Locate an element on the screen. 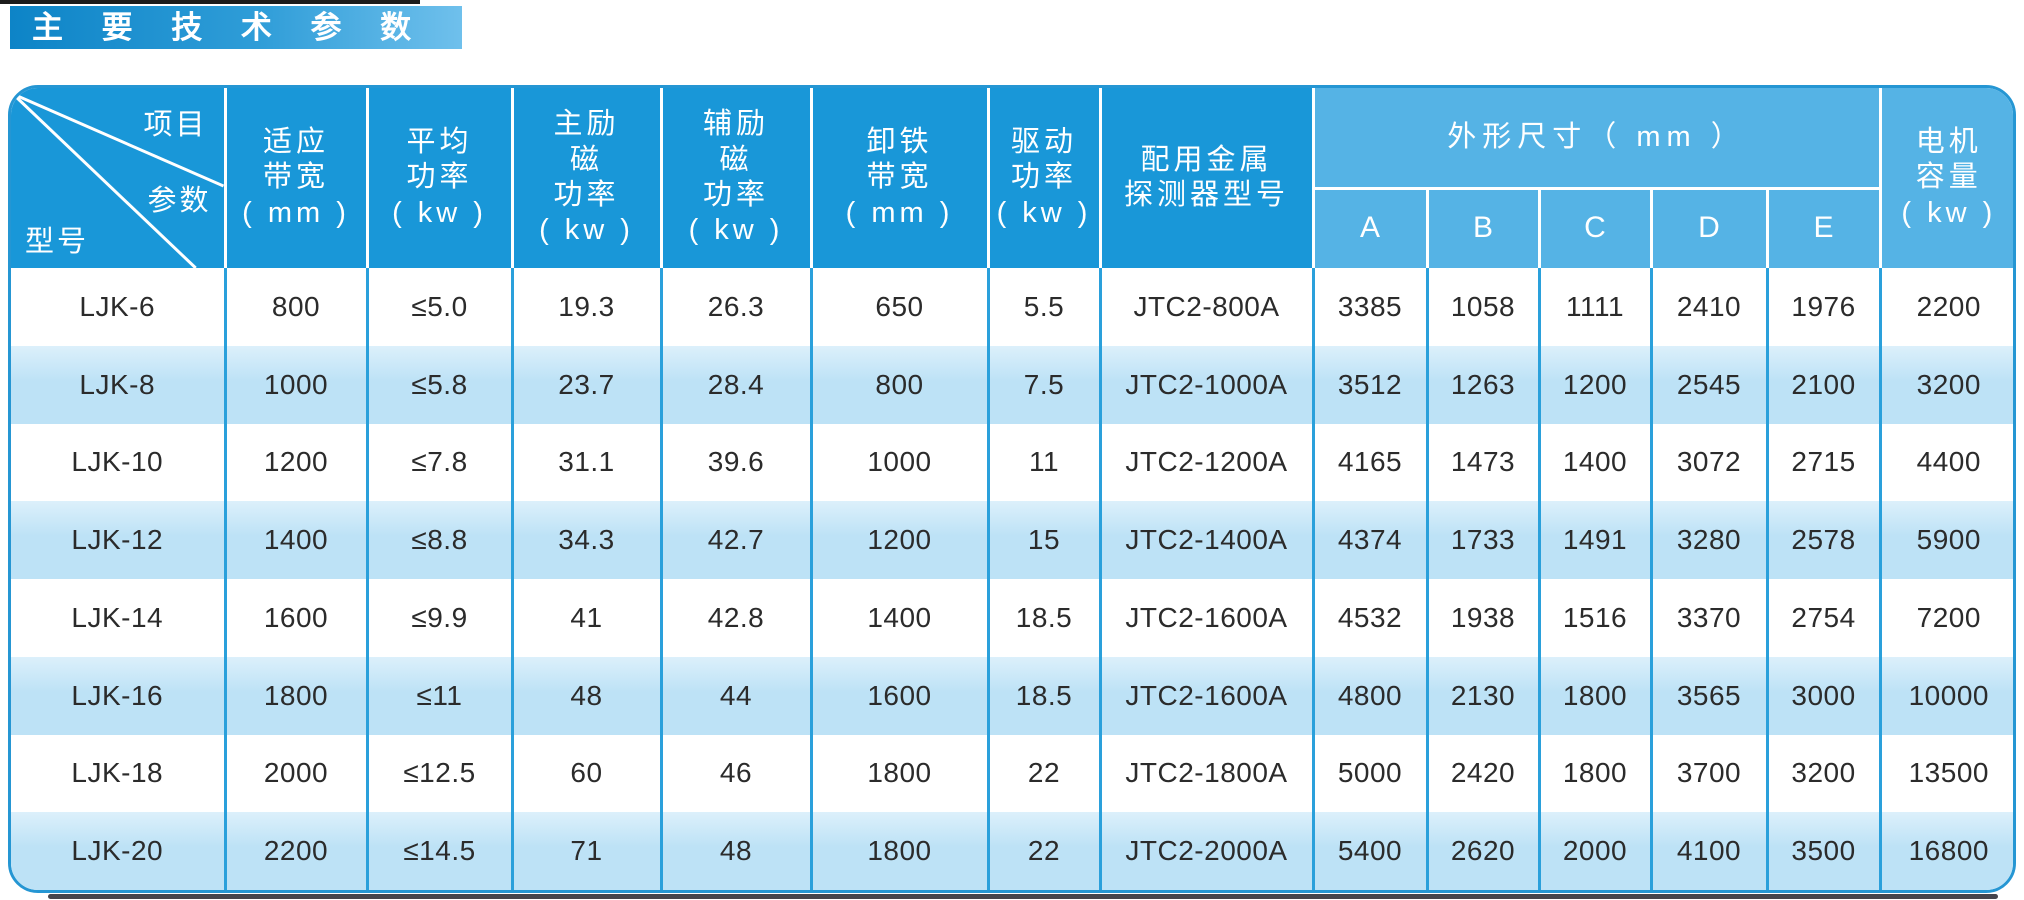 This screenshot has height=900, width=2024. table-cell: 3500 is located at coordinates (1824, 851).